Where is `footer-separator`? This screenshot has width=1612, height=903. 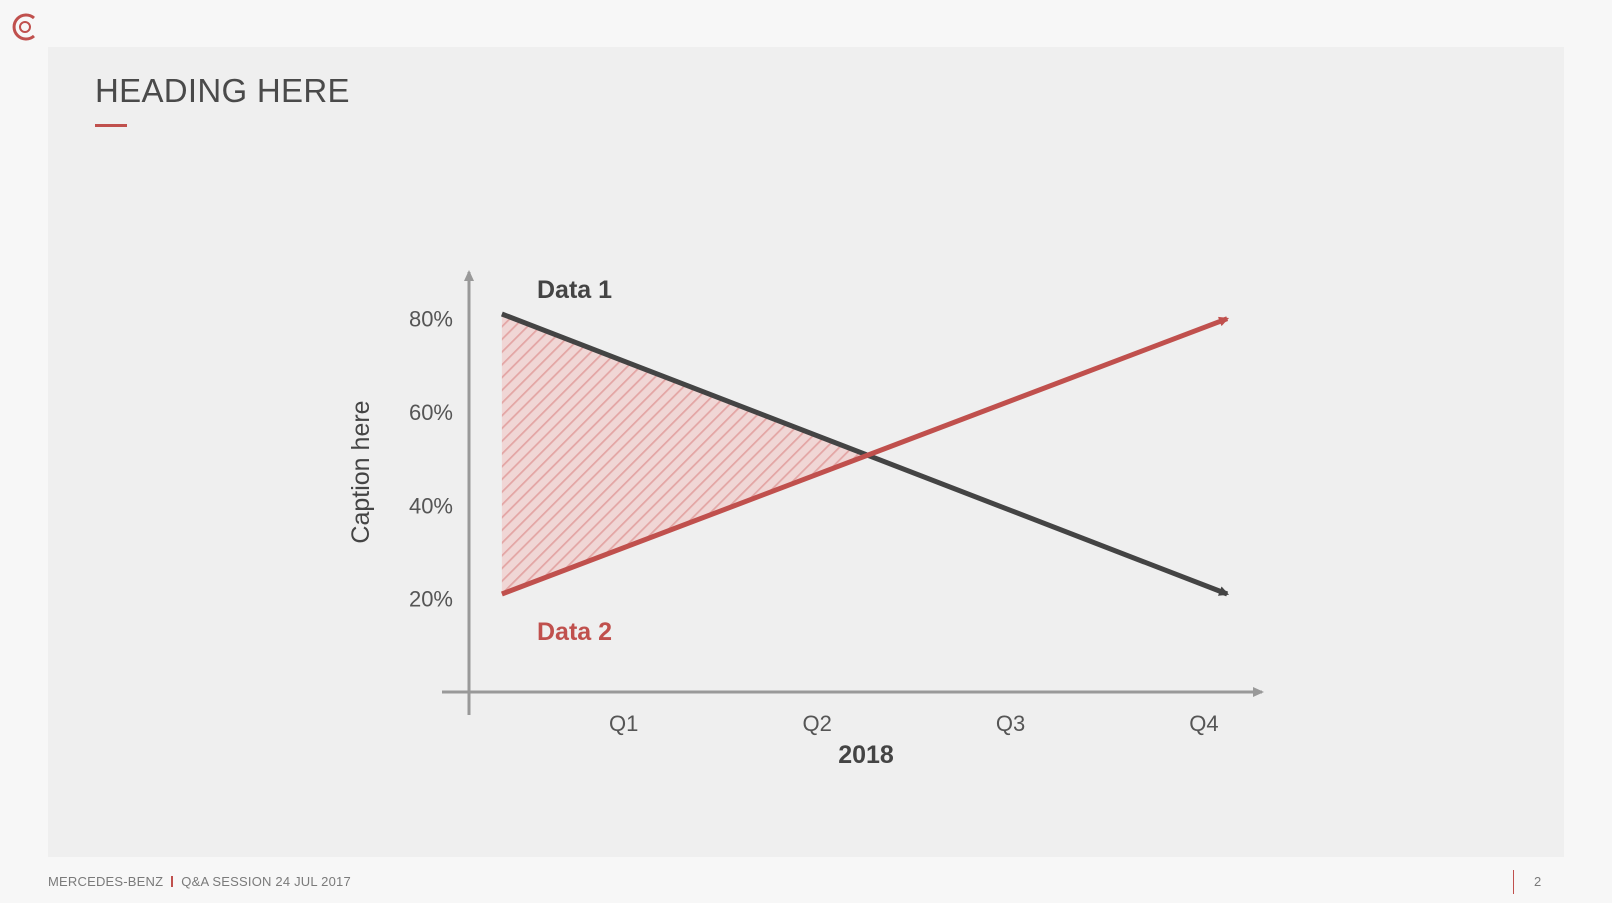 footer-separator is located at coordinates (172, 881).